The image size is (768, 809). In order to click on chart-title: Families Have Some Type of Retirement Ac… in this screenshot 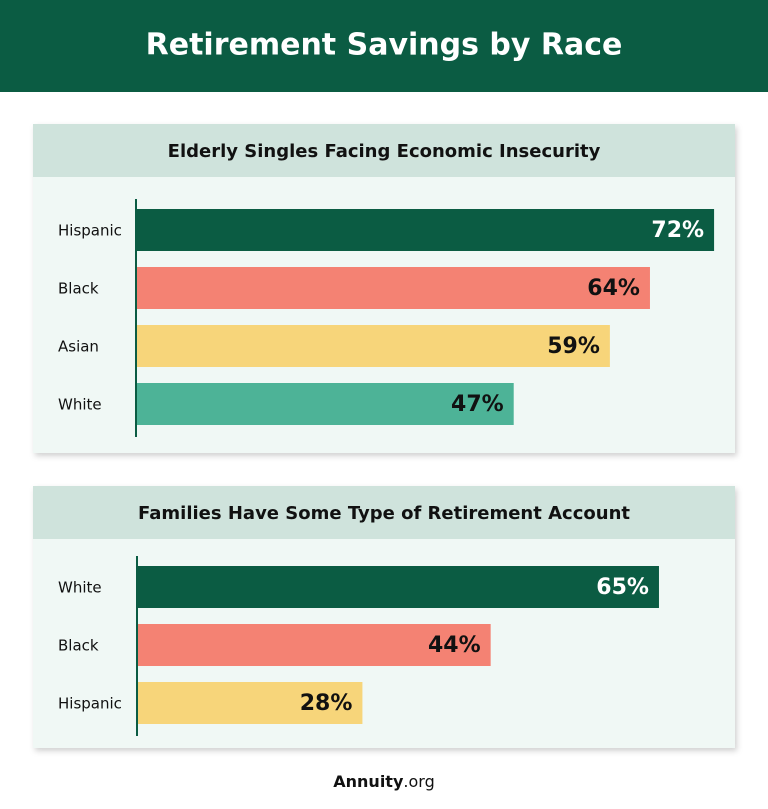, I will do `click(384, 513)`.